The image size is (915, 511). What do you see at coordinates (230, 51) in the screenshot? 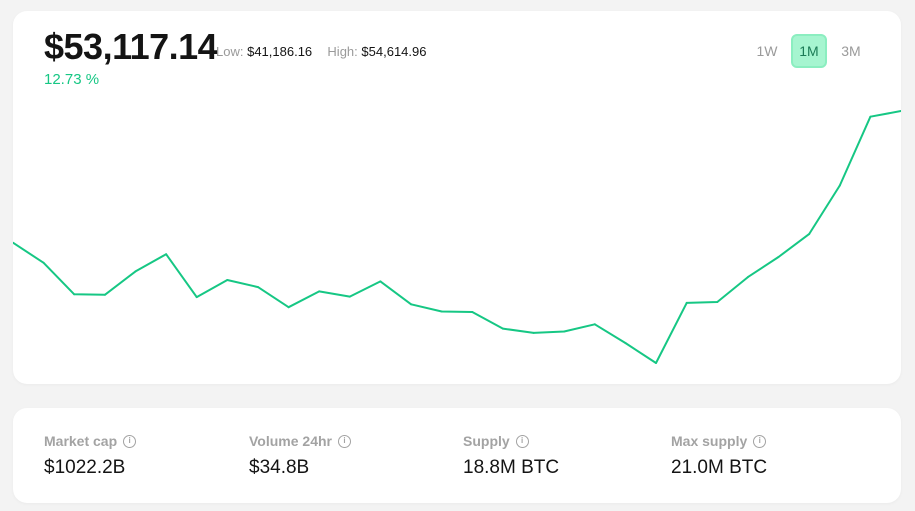
I see `low-label: Low:` at bounding box center [230, 51].